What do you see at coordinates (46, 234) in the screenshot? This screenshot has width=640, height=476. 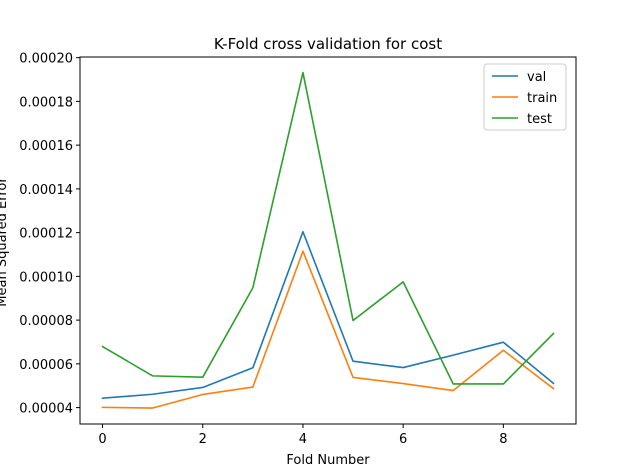 I see `y-tick-label: 0.00012` at bounding box center [46, 234].